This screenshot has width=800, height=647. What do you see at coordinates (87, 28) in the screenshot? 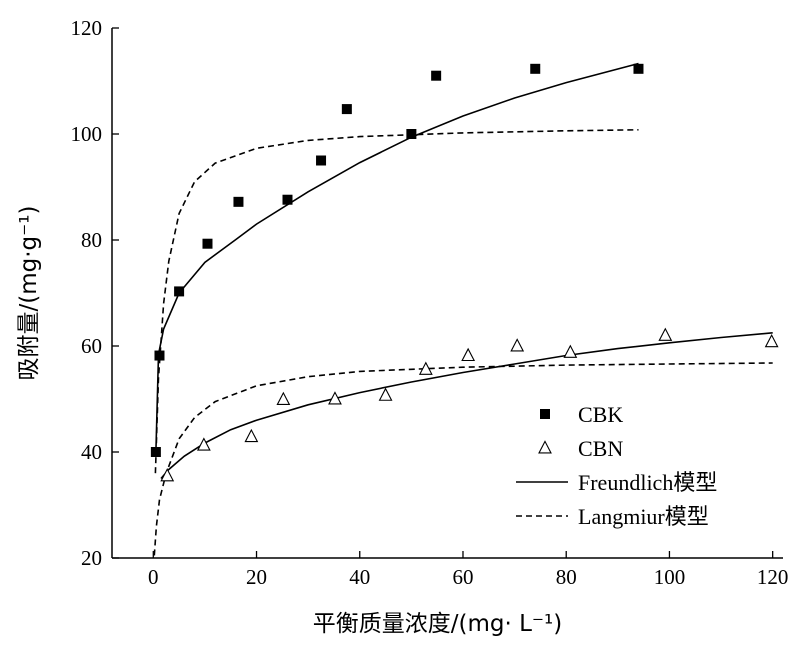
I see `y-tick-label: 120` at bounding box center [87, 28].